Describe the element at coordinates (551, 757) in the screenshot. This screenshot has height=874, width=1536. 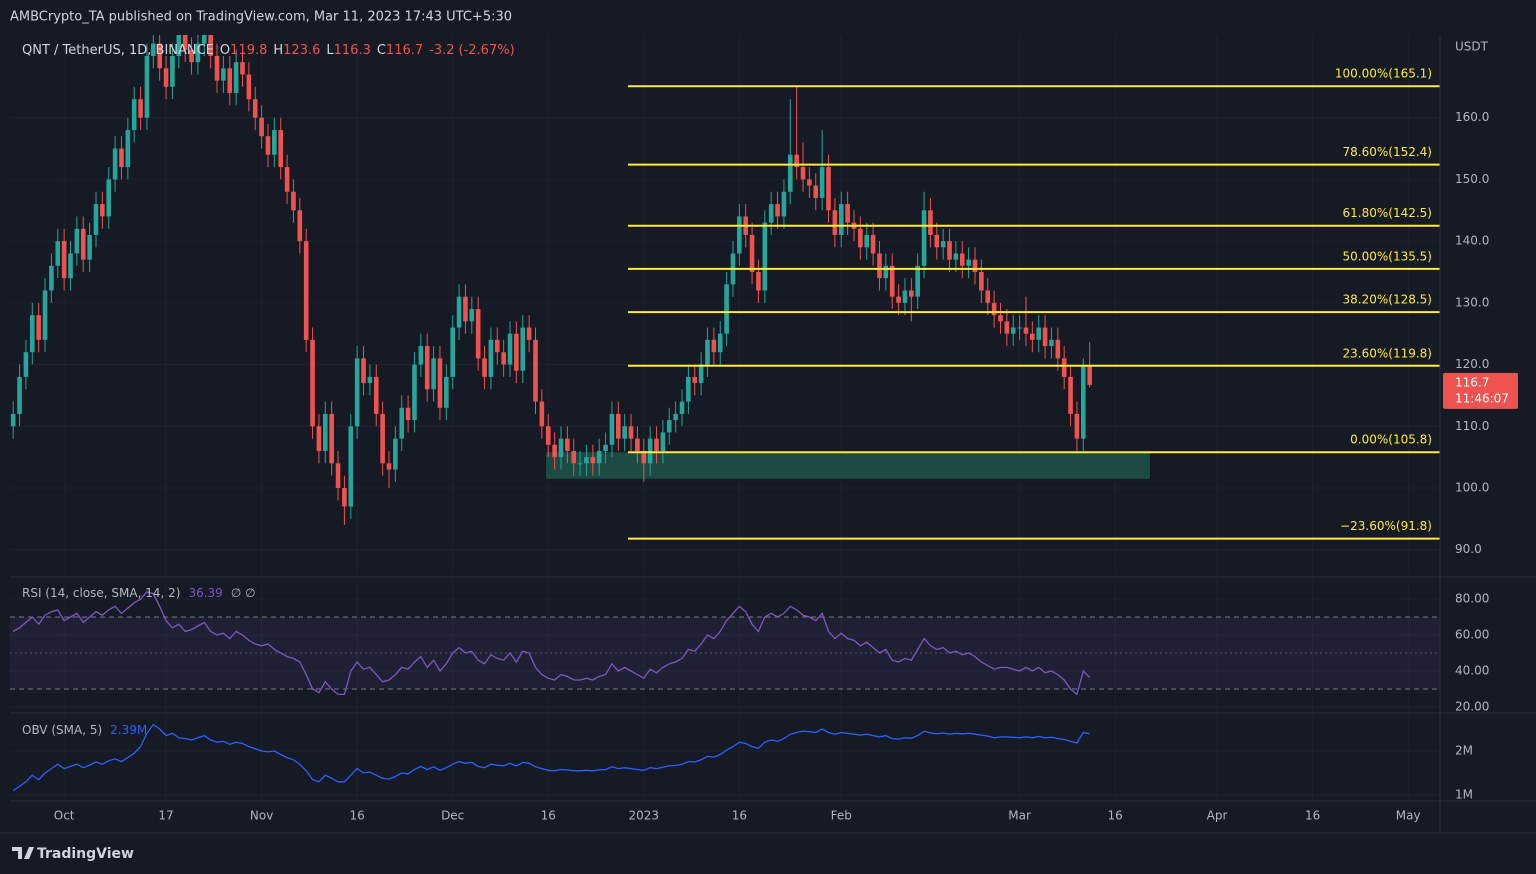
I see `obv-pane` at that location.